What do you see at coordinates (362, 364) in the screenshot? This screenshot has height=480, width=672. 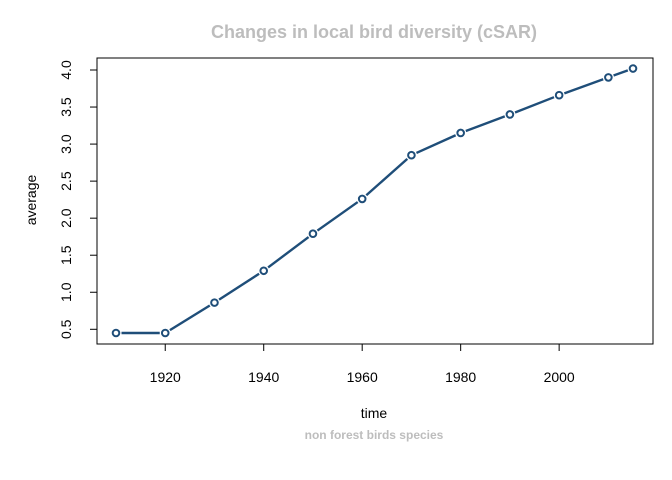 I see `x-axis: 1920 1940 1960 1980 2000` at bounding box center [362, 364].